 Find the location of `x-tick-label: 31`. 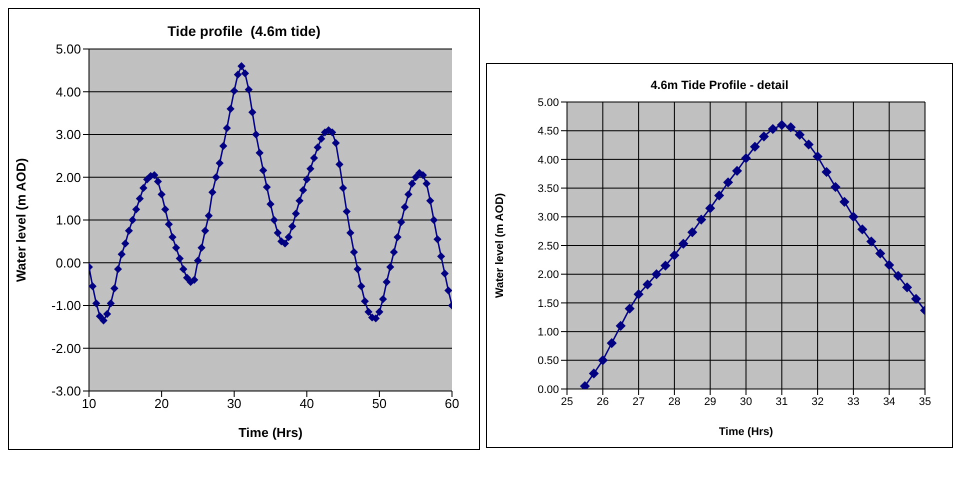

x-tick-label: 31 is located at coordinates (782, 402).